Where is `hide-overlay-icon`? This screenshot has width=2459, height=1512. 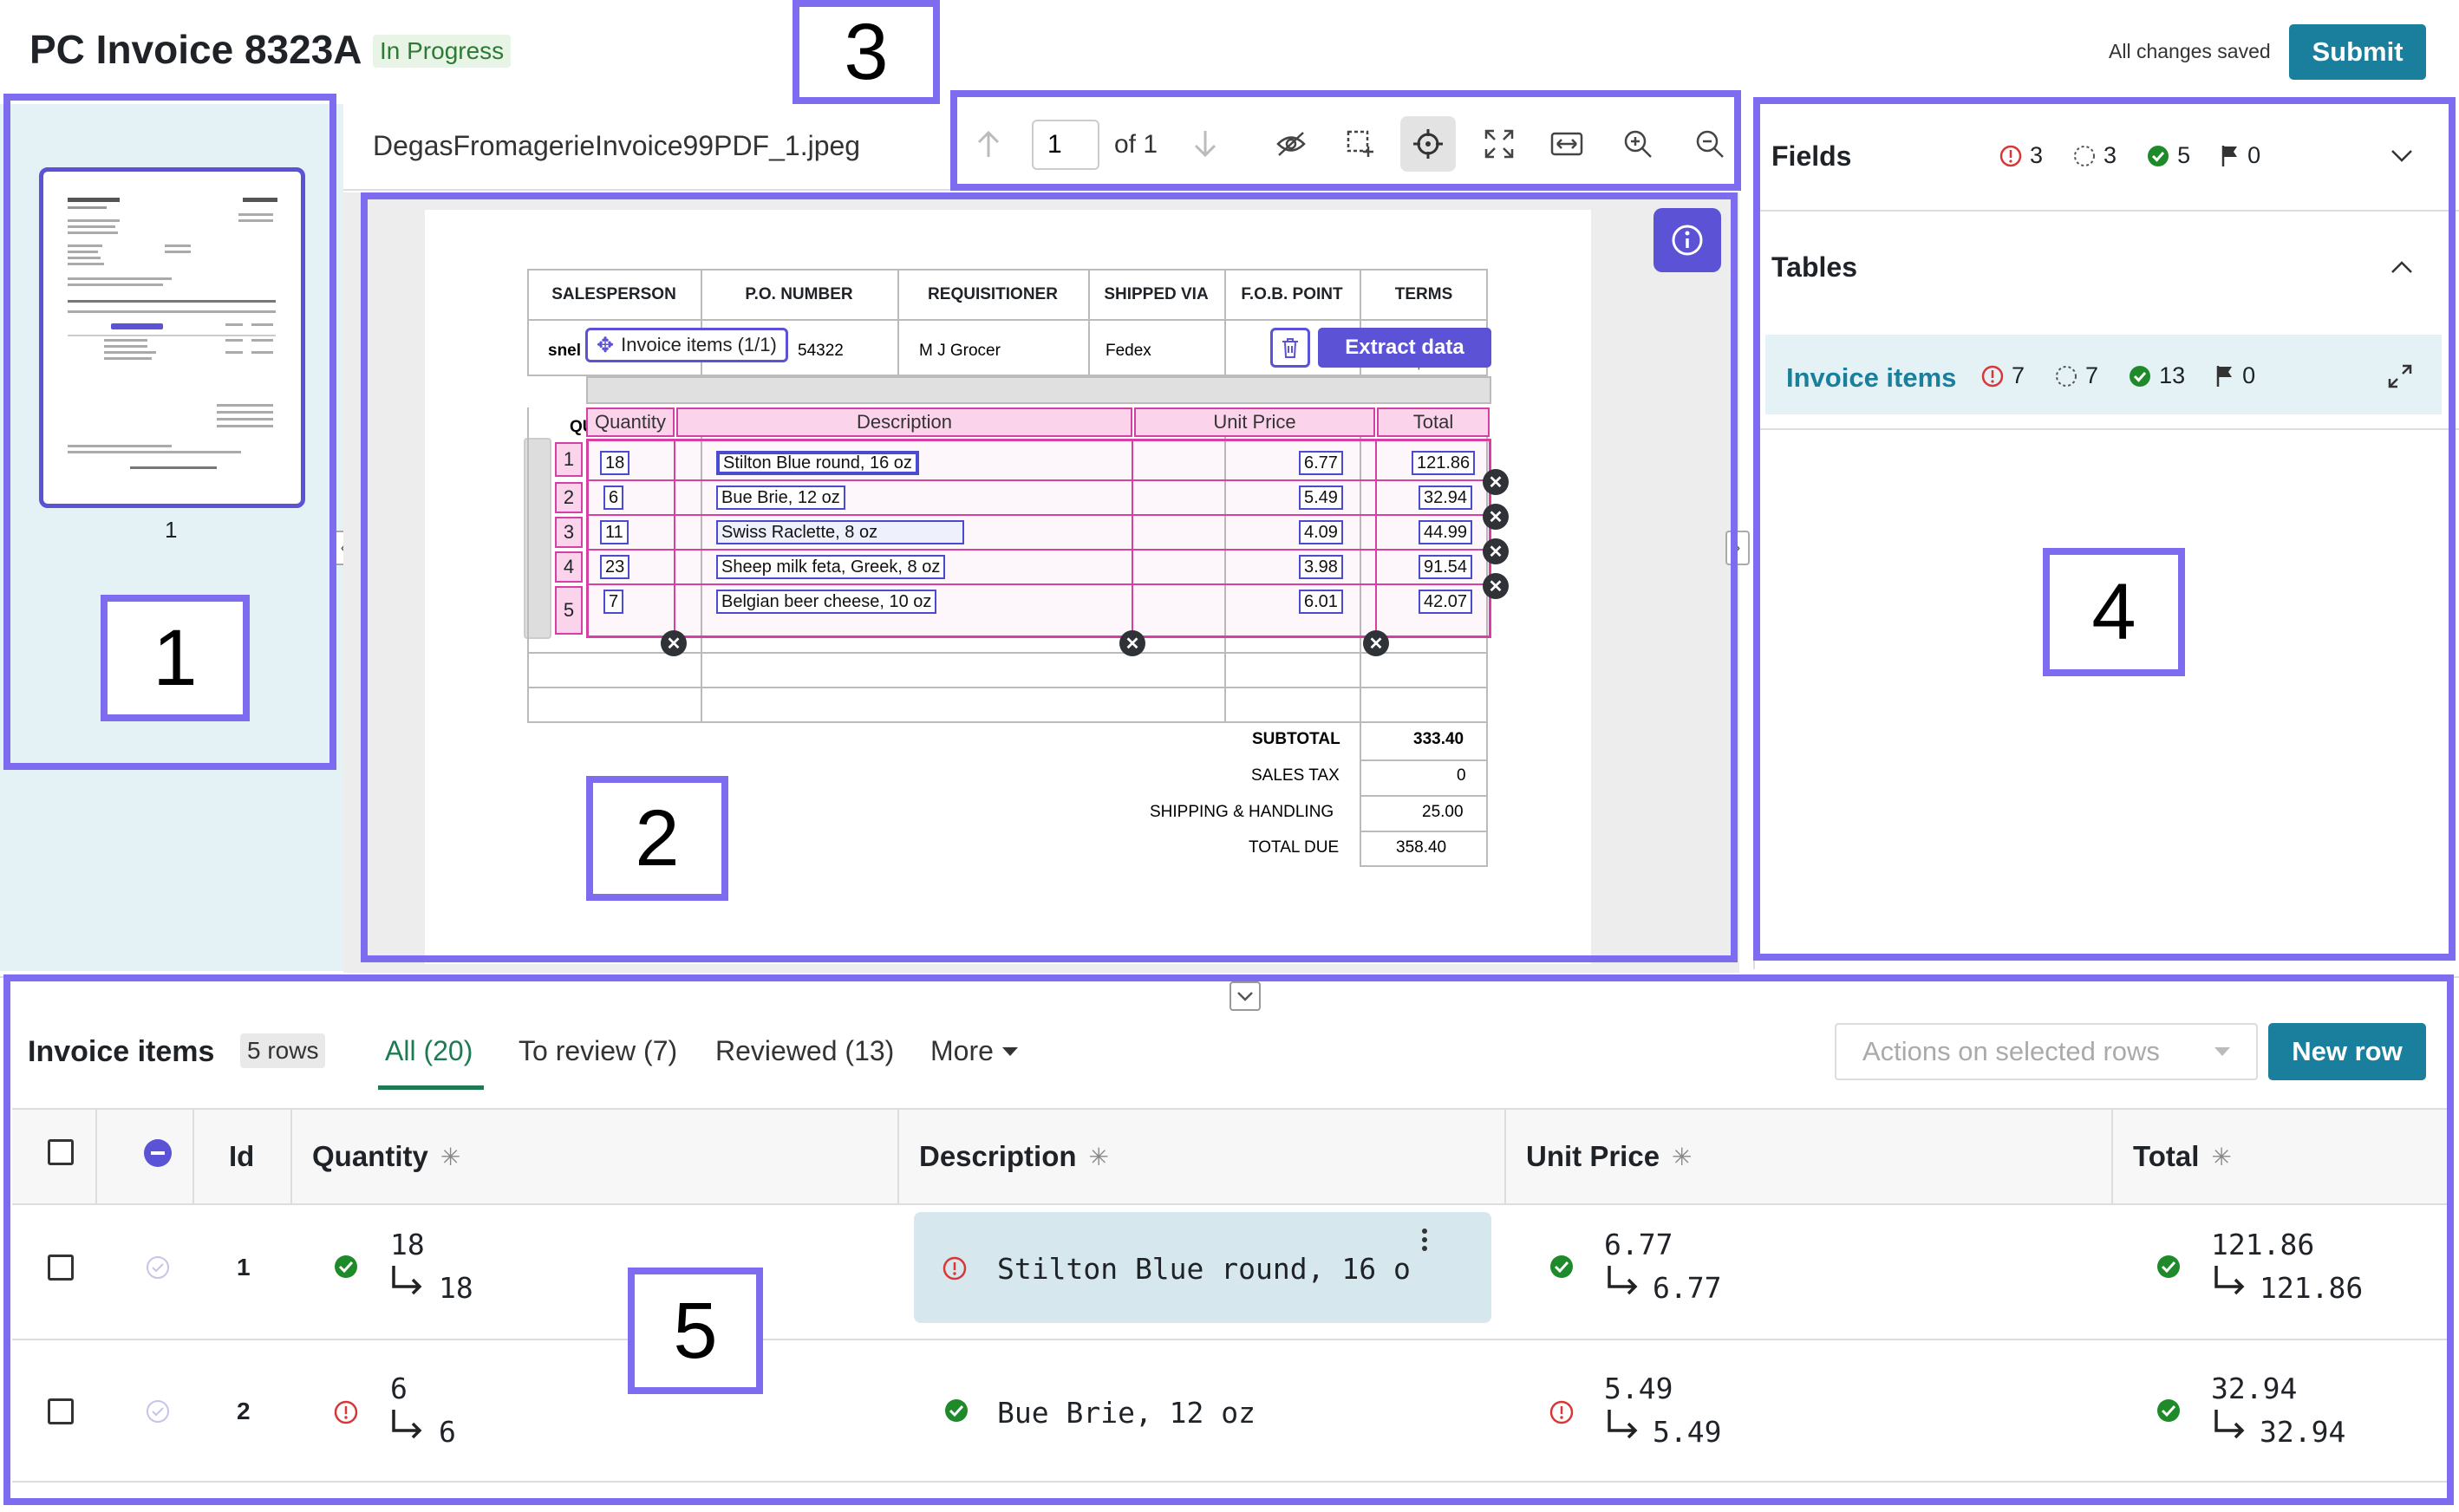 hide-overlay-icon is located at coordinates (1291, 144).